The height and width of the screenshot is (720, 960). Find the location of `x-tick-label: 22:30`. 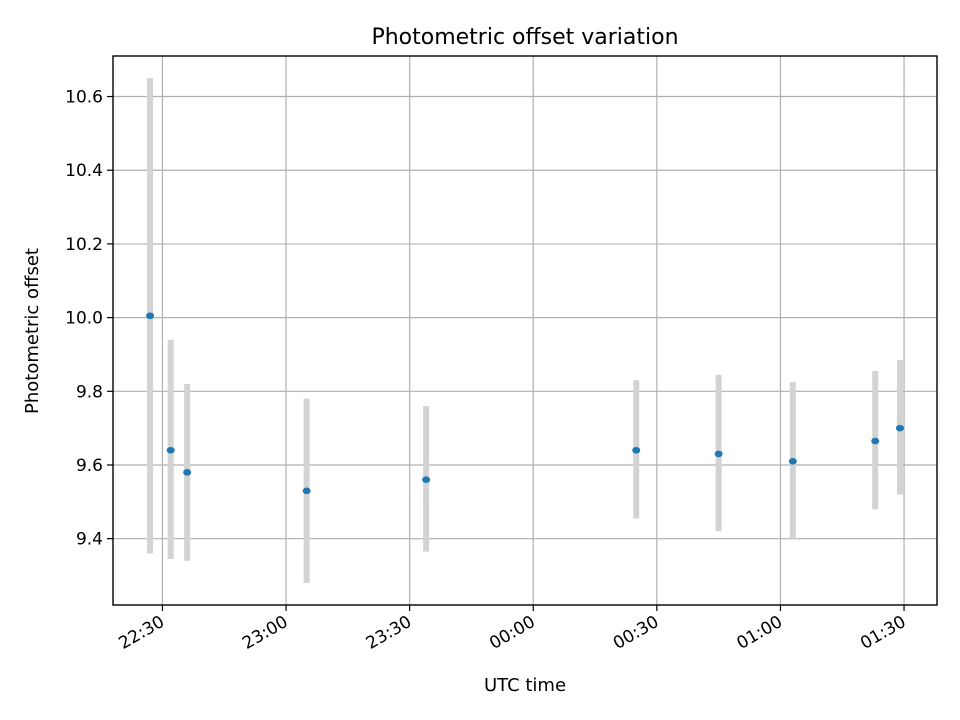

x-tick-label: 22:30 is located at coordinates (142, 633).